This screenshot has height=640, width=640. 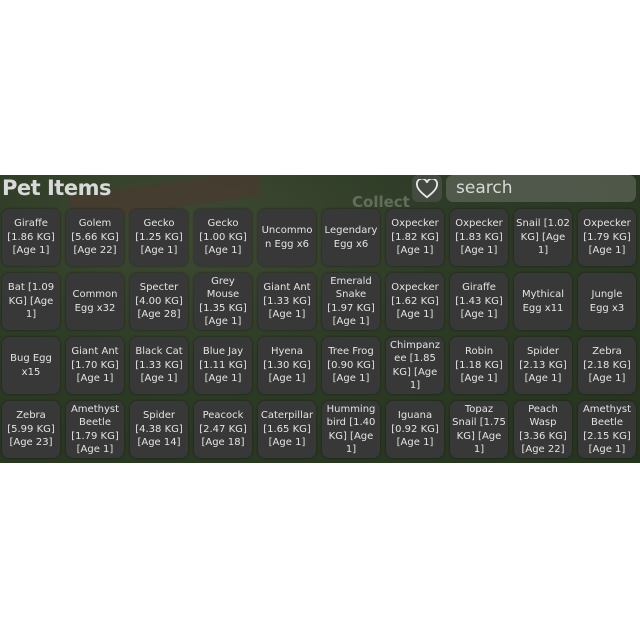 What do you see at coordinates (607, 301) in the screenshot?
I see `pet-item-slot: Jungle Egg x3` at bounding box center [607, 301].